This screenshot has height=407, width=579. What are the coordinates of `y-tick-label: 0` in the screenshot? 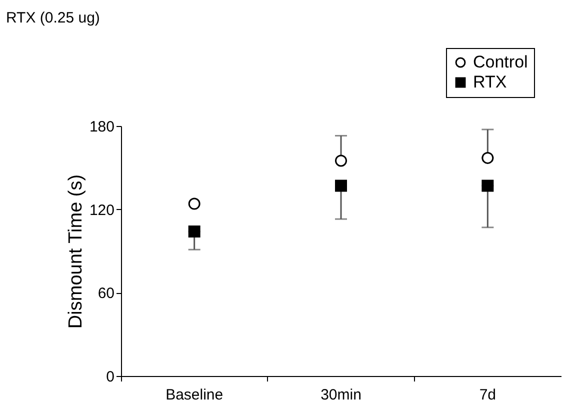 It's located at (110, 377).